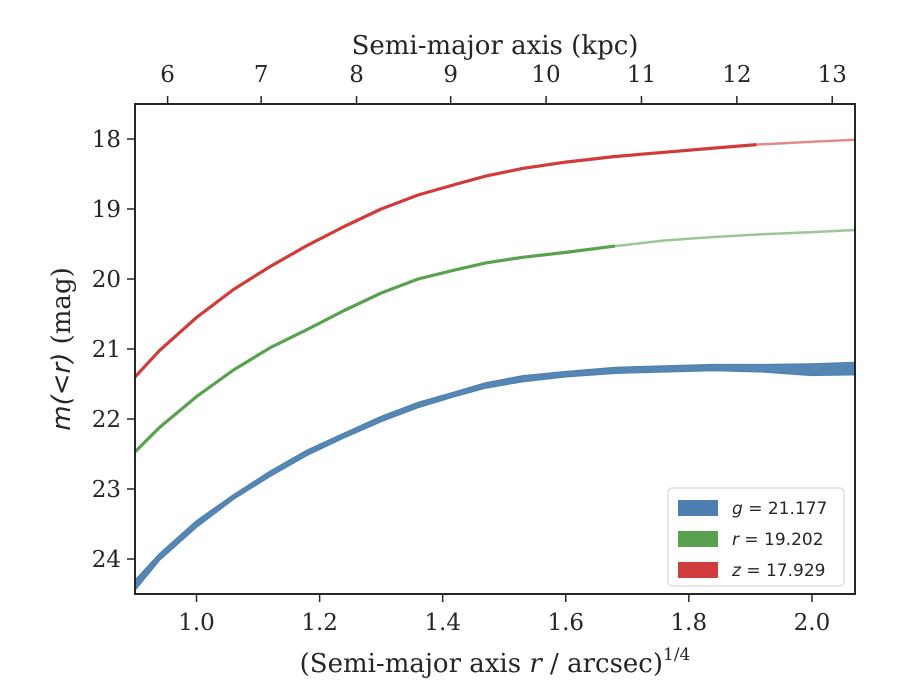  I want to click on legend-label: g = 21.177, so click(779, 509).